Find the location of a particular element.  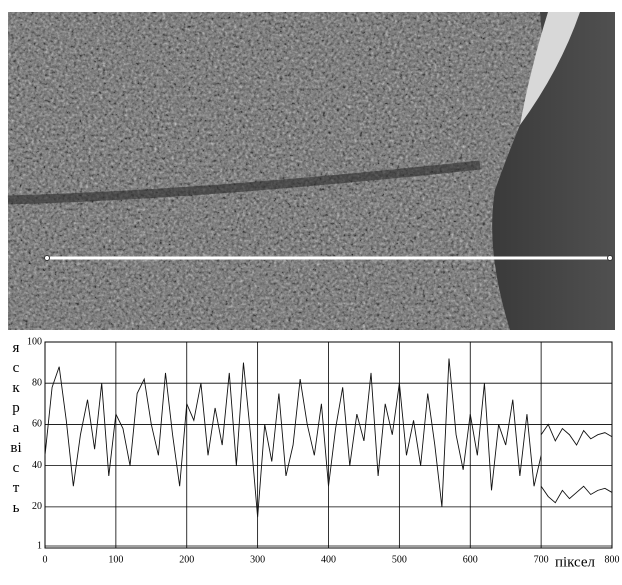

y-tick-label: 80 is located at coordinates (37, 383).